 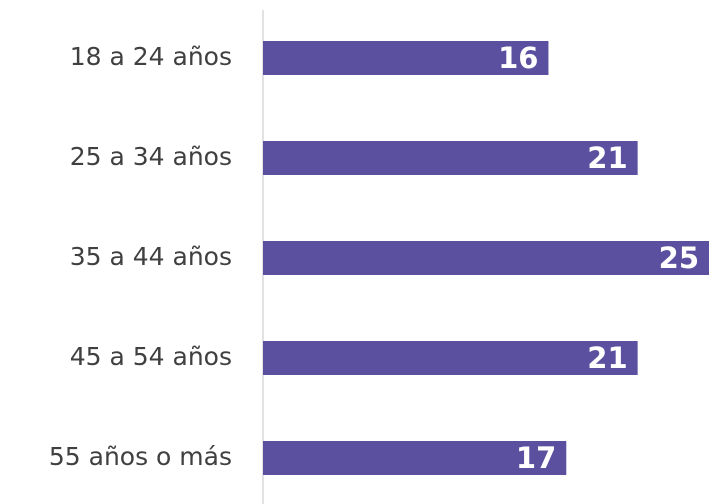 What do you see at coordinates (140, 456) in the screenshot?
I see `category-label: 55 años o más` at bounding box center [140, 456].